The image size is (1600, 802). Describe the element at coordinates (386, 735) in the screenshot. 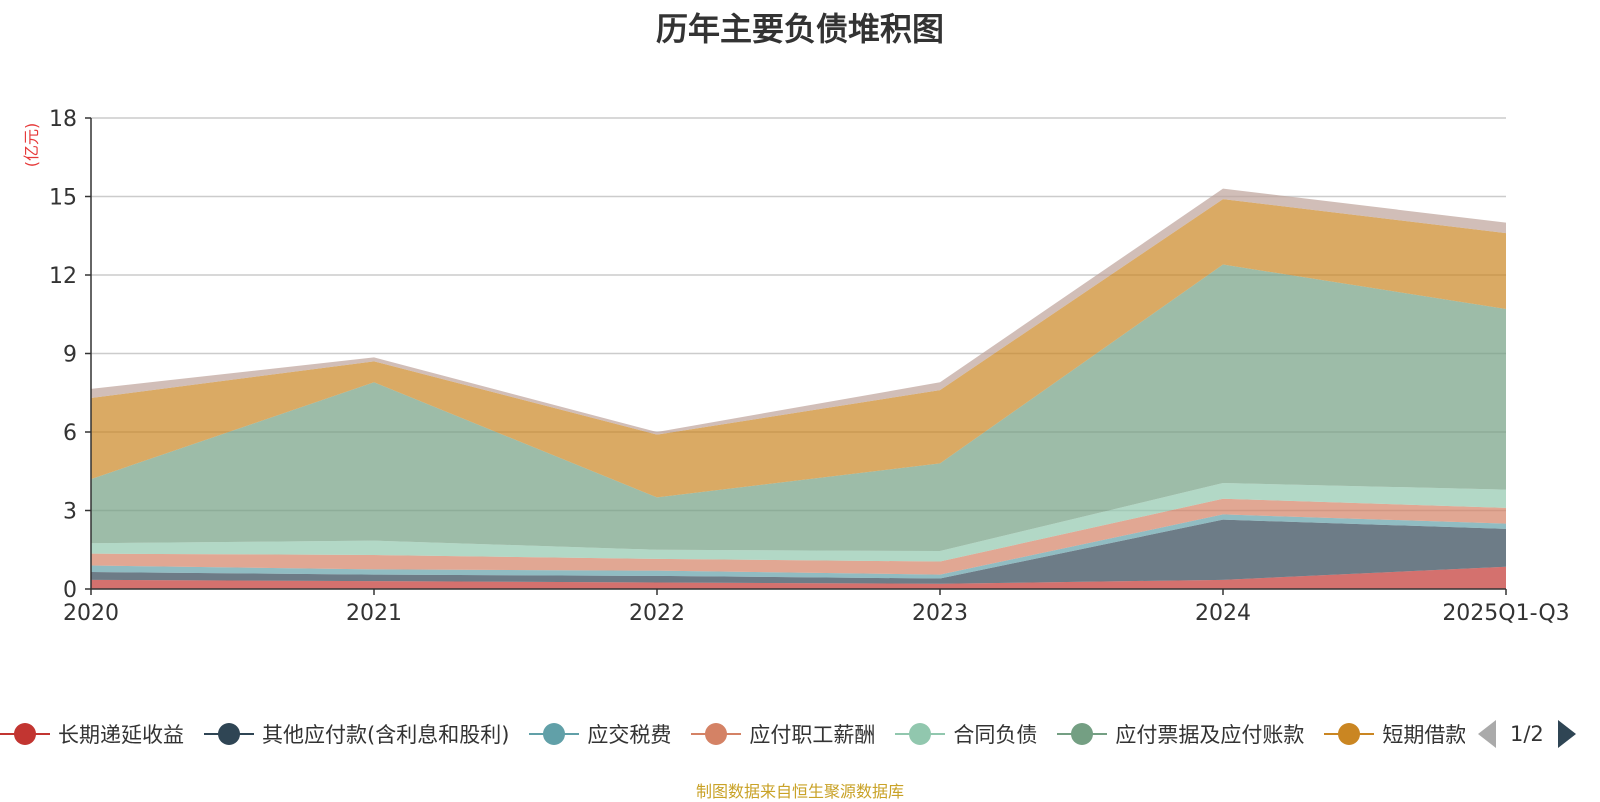

I see `legend-label: 其他应付款(含利息和股利)` at that location.